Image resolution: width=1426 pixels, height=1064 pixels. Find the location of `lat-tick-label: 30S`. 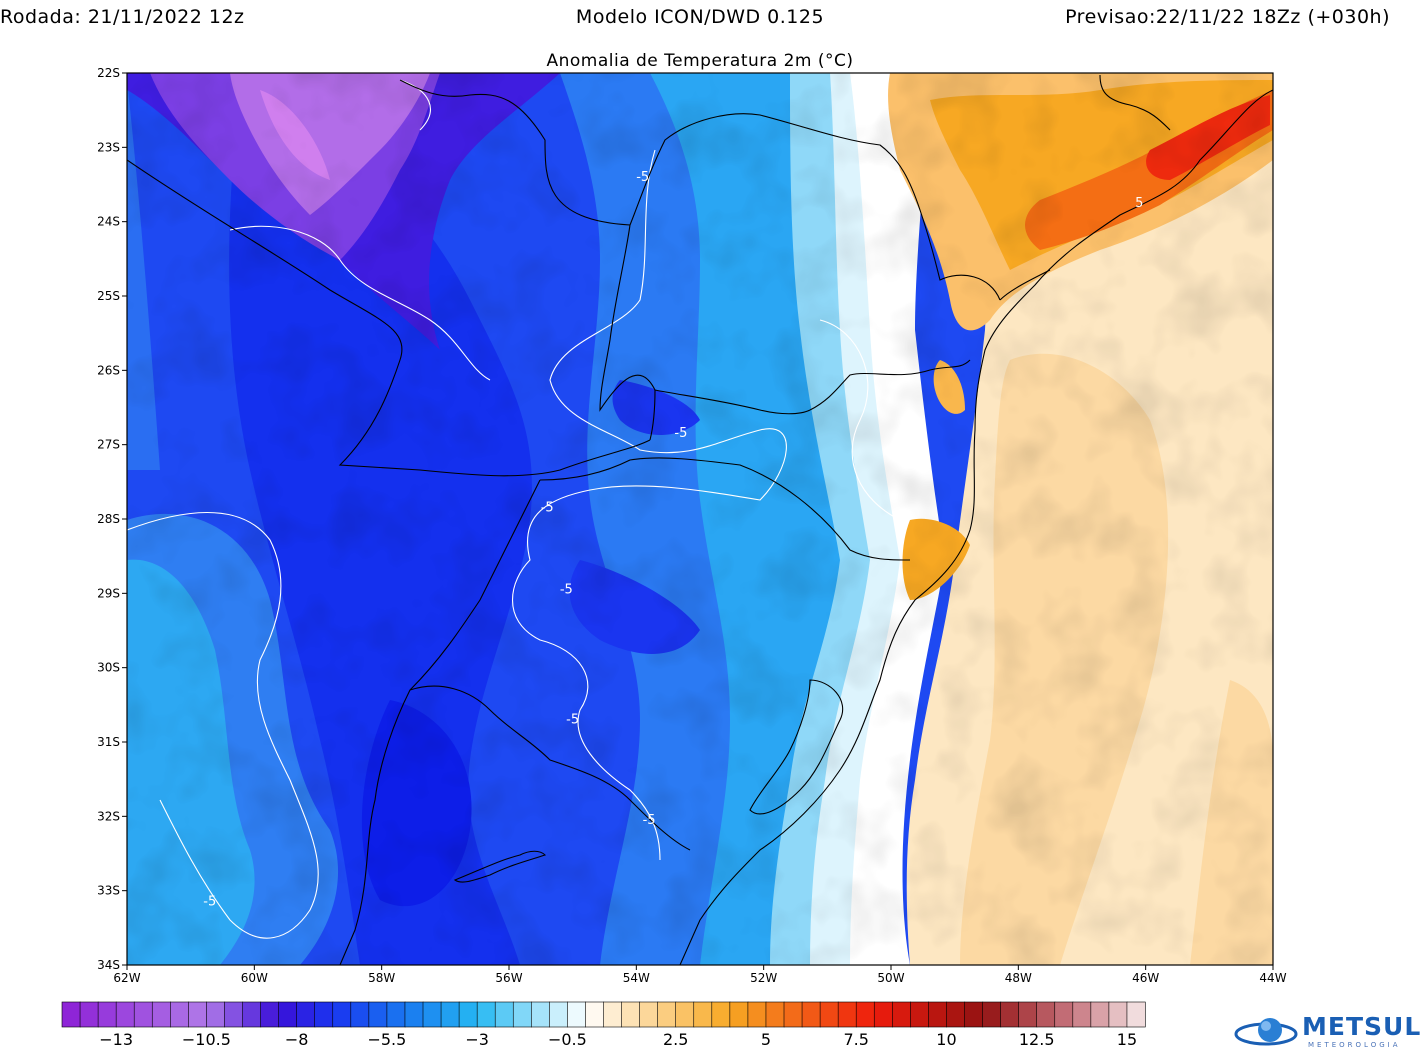

lat-tick-label: 30S is located at coordinates (108, 668).